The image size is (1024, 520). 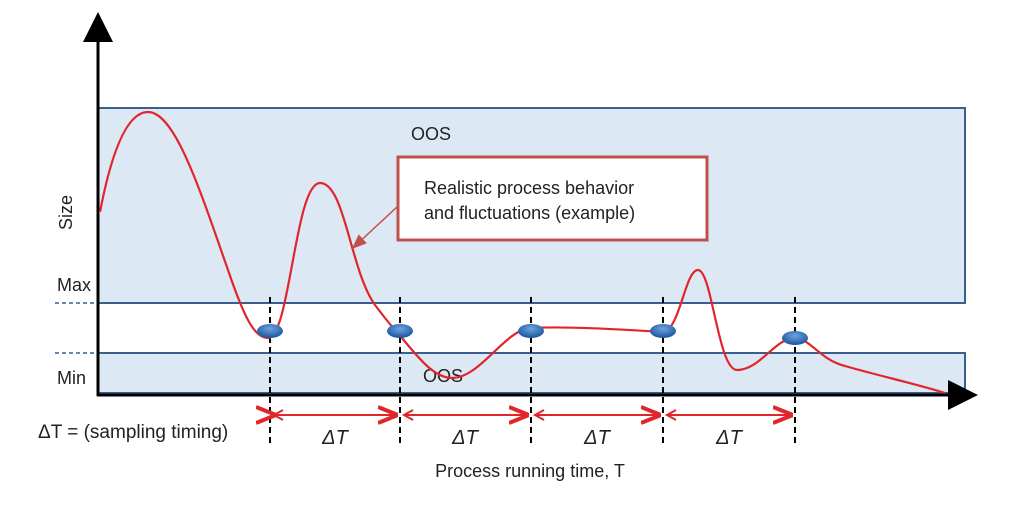 What do you see at coordinates (431, 134) in the screenshot?
I see `oos-upper-label: OOS` at bounding box center [431, 134].